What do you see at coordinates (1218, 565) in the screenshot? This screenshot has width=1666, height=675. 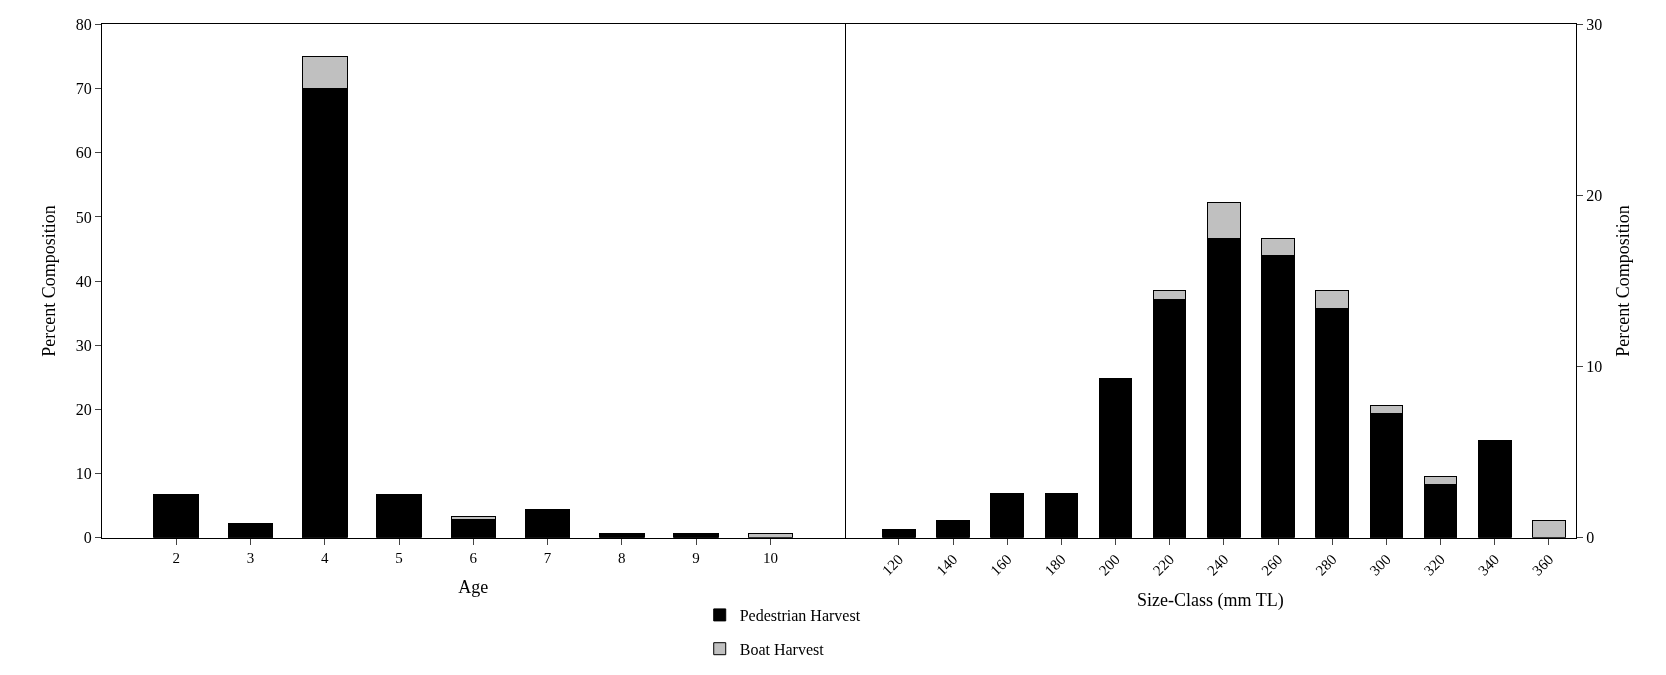 I see `x-tick-label: 240` at bounding box center [1218, 565].